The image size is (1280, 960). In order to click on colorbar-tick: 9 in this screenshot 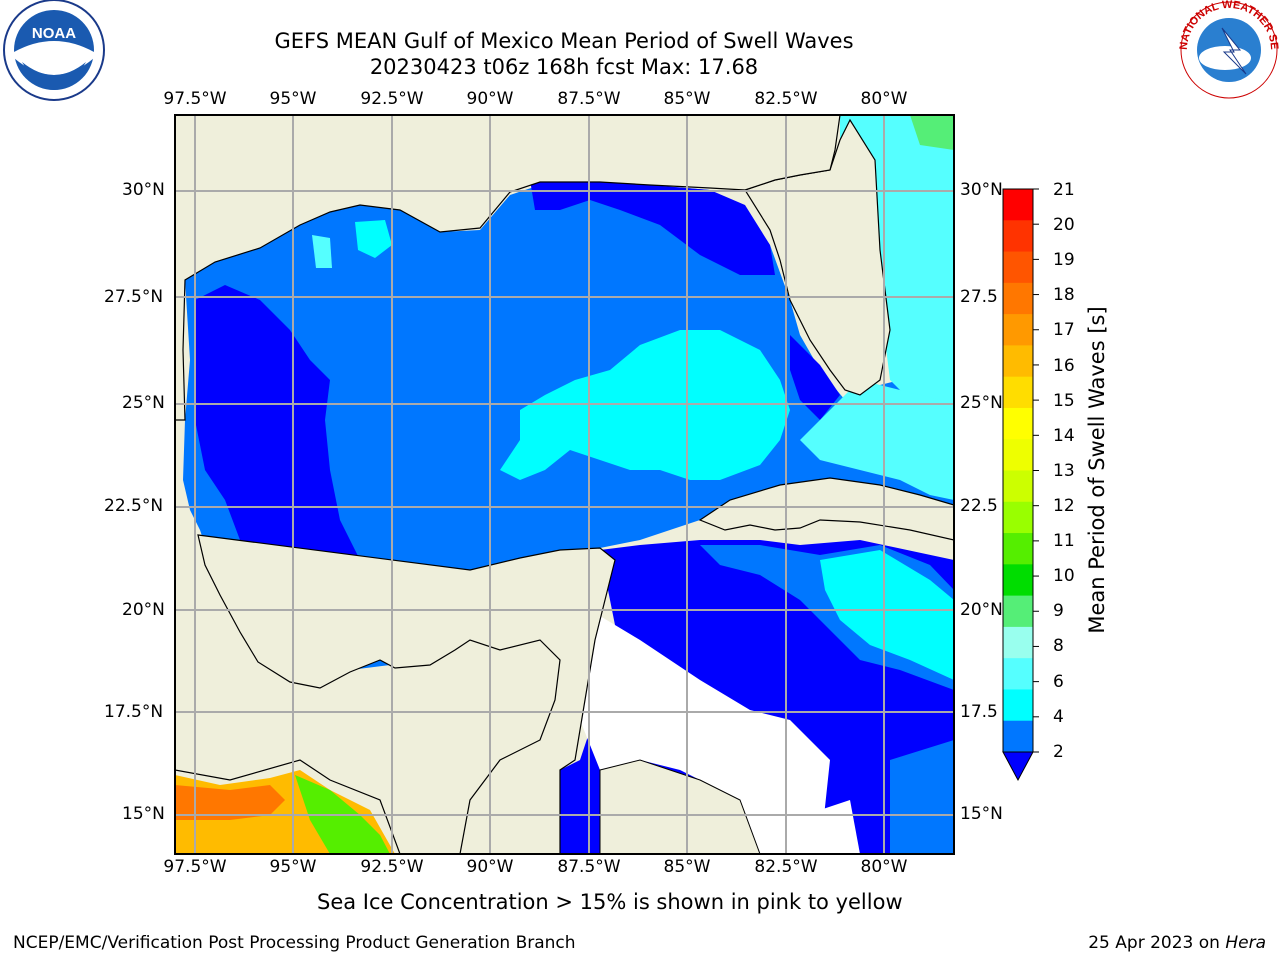, I will do `click(1058, 611)`.